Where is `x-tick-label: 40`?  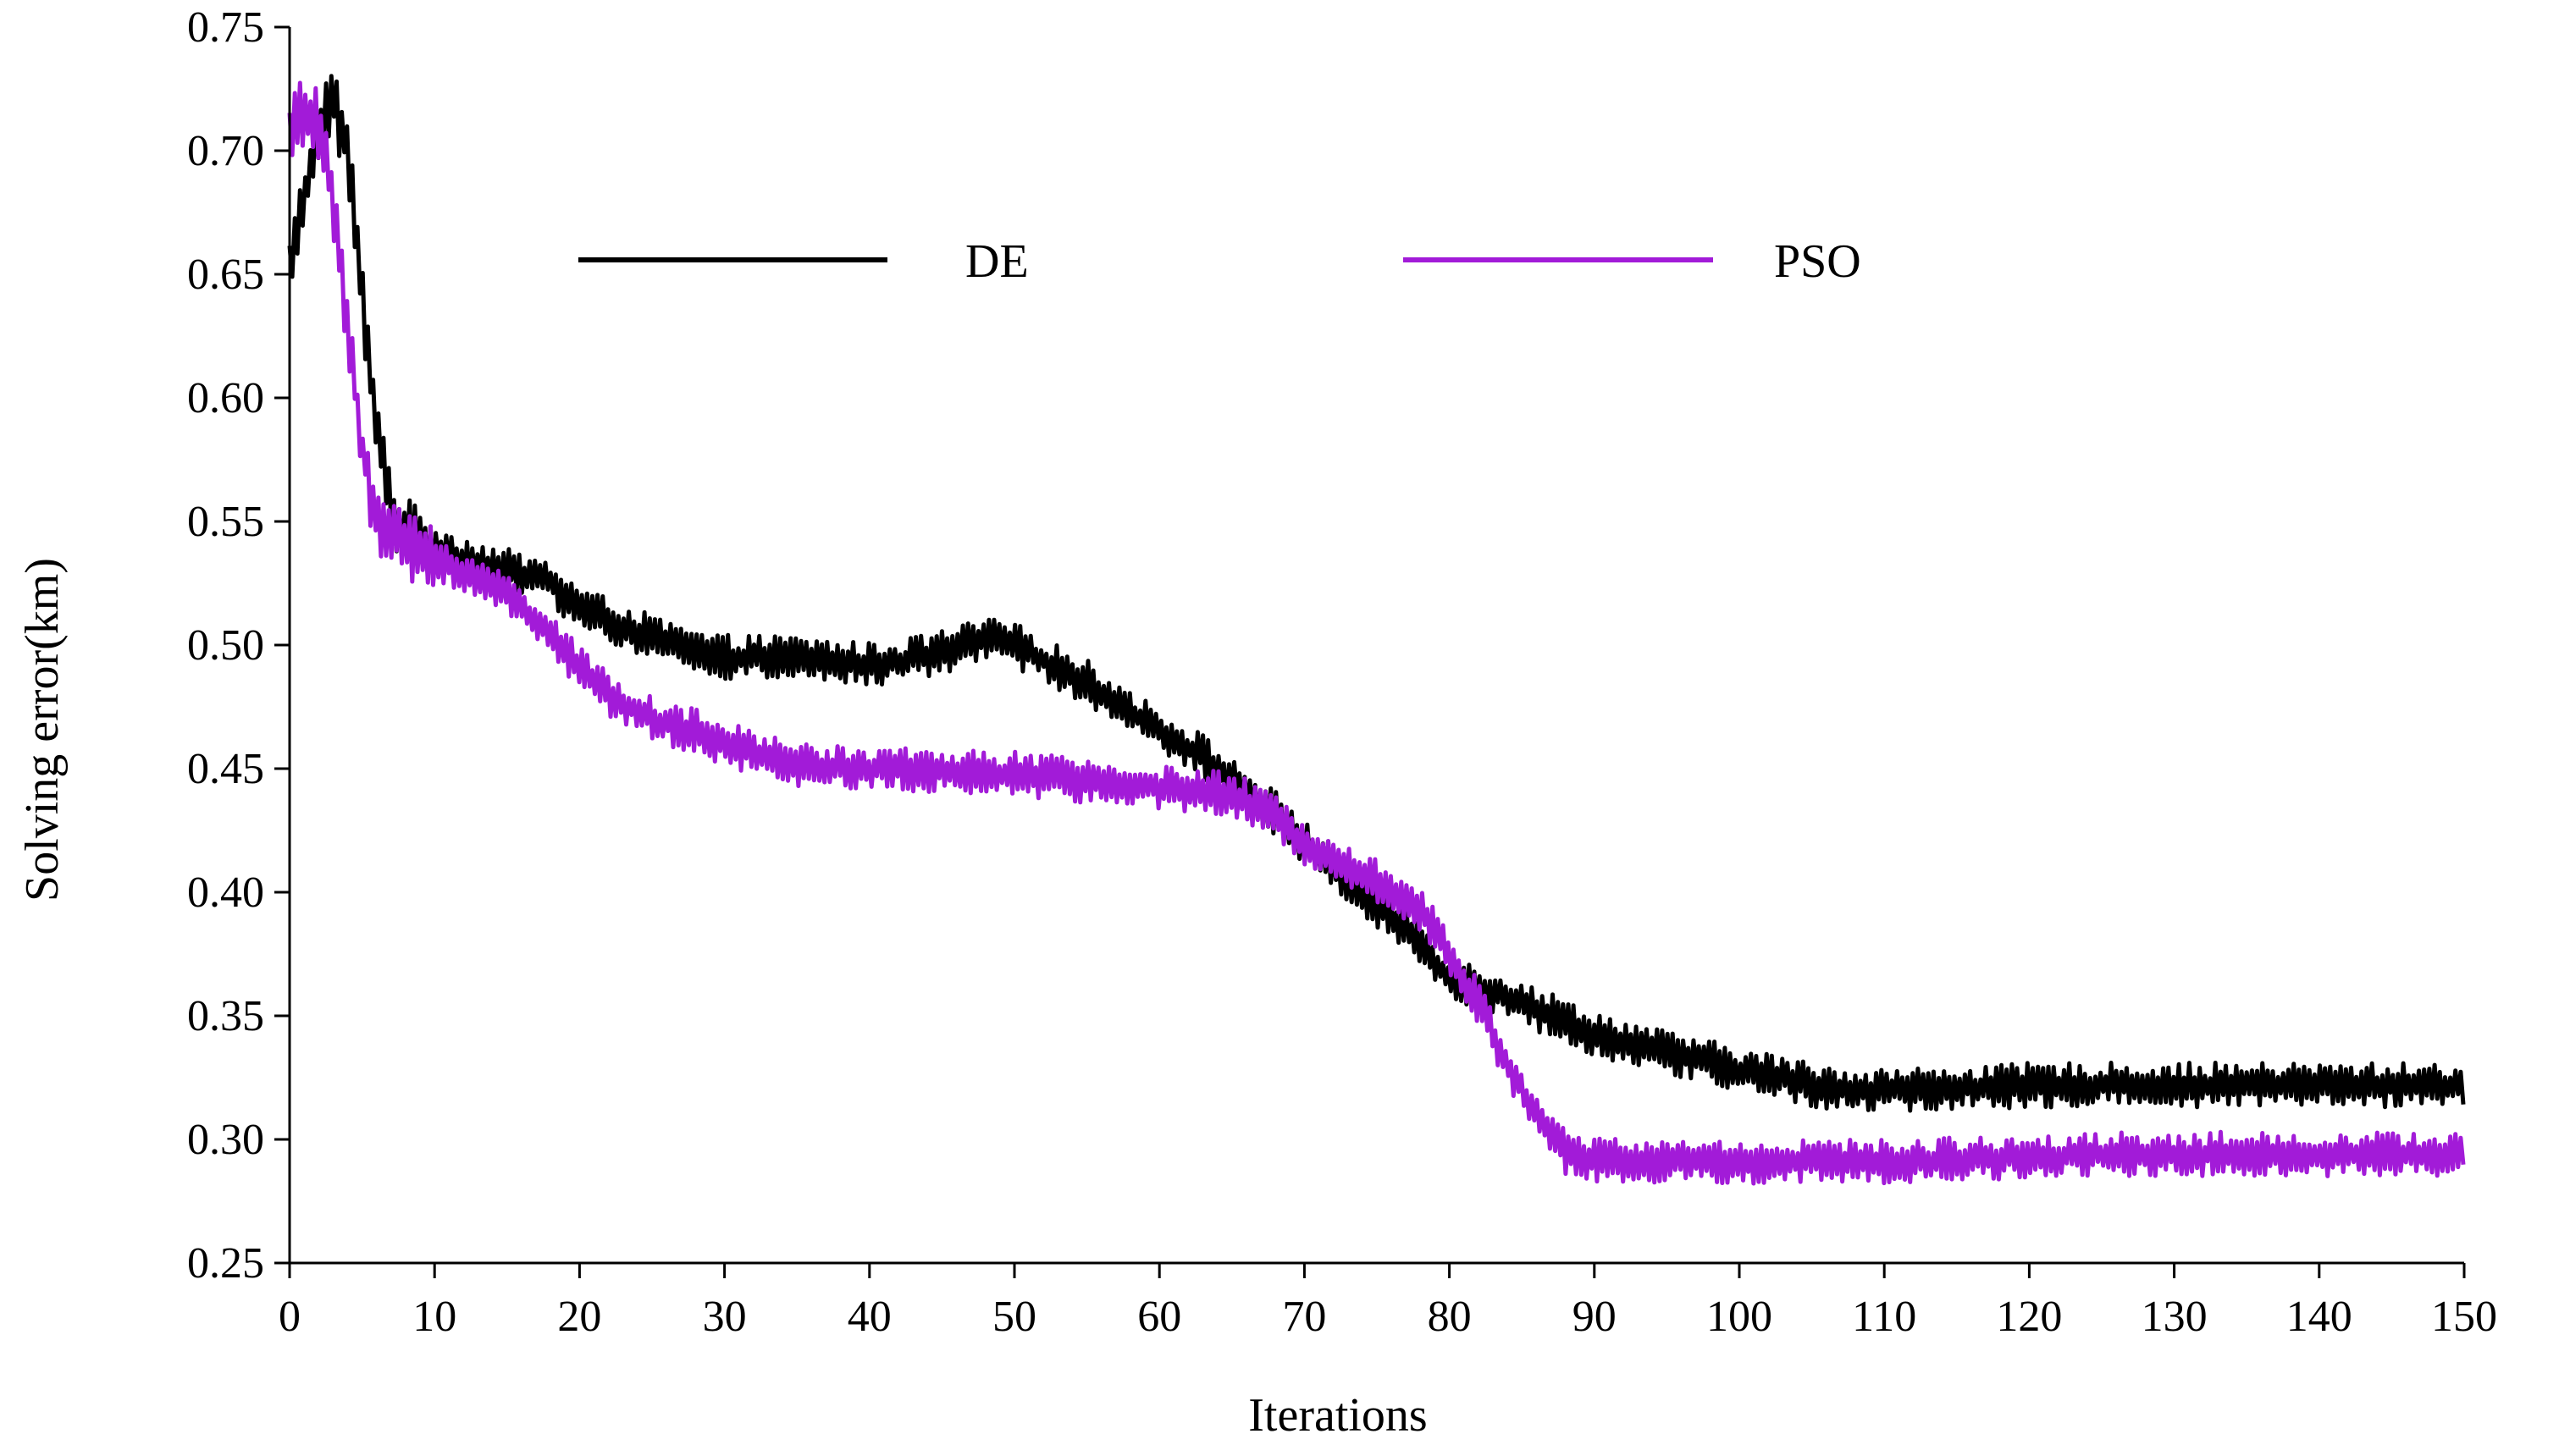 x-tick-label: 40 is located at coordinates (870, 1317).